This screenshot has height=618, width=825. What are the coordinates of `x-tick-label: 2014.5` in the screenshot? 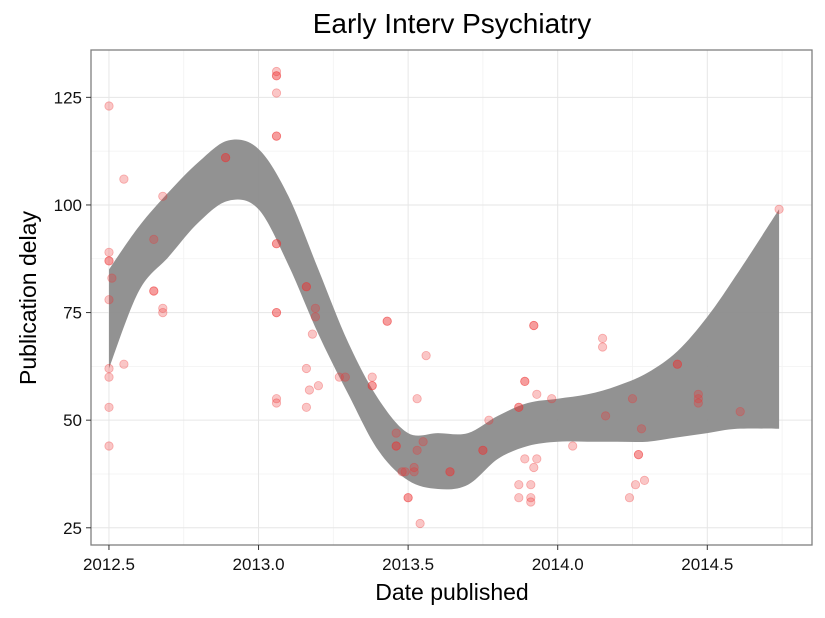 It's located at (707, 564).